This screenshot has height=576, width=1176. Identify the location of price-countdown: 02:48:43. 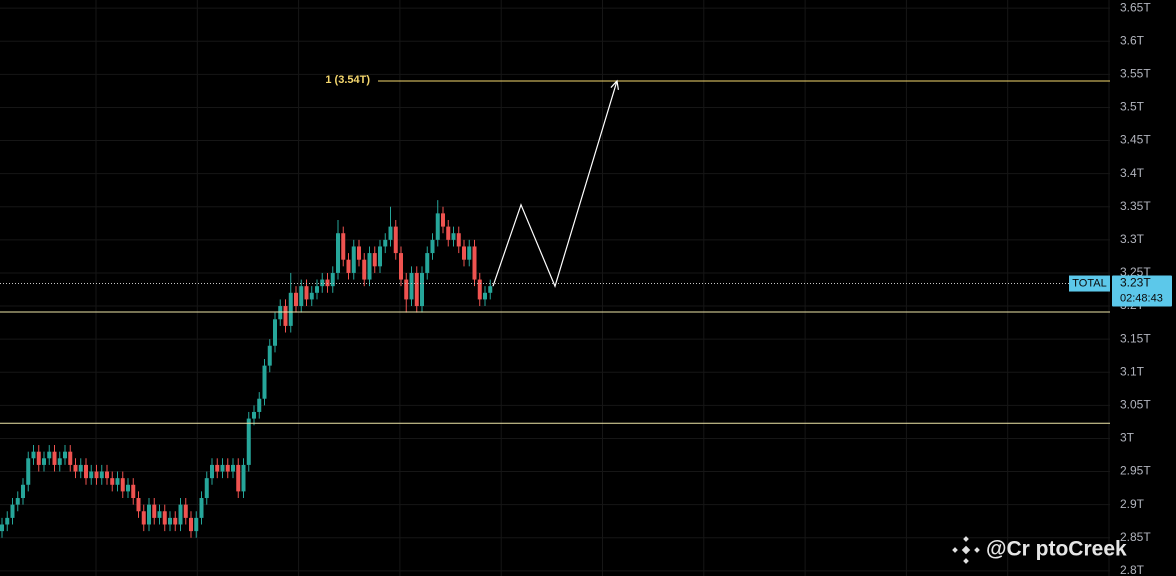
(1141, 298).